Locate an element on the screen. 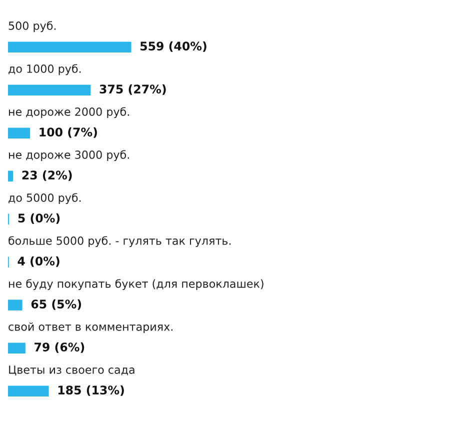 The height and width of the screenshot is (421, 450). data-label: 185 (13%) is located at coordinates (91, 390).